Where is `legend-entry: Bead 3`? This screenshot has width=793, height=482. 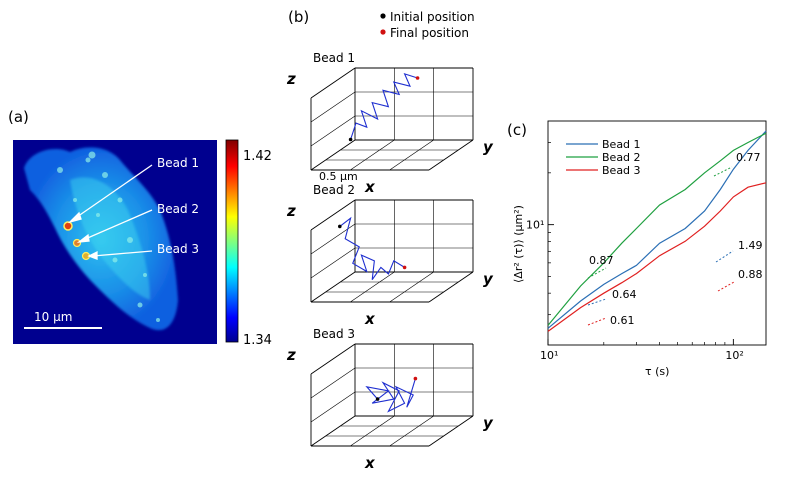 legend-entry: Bead 3 is located at coordinates (621, 170).